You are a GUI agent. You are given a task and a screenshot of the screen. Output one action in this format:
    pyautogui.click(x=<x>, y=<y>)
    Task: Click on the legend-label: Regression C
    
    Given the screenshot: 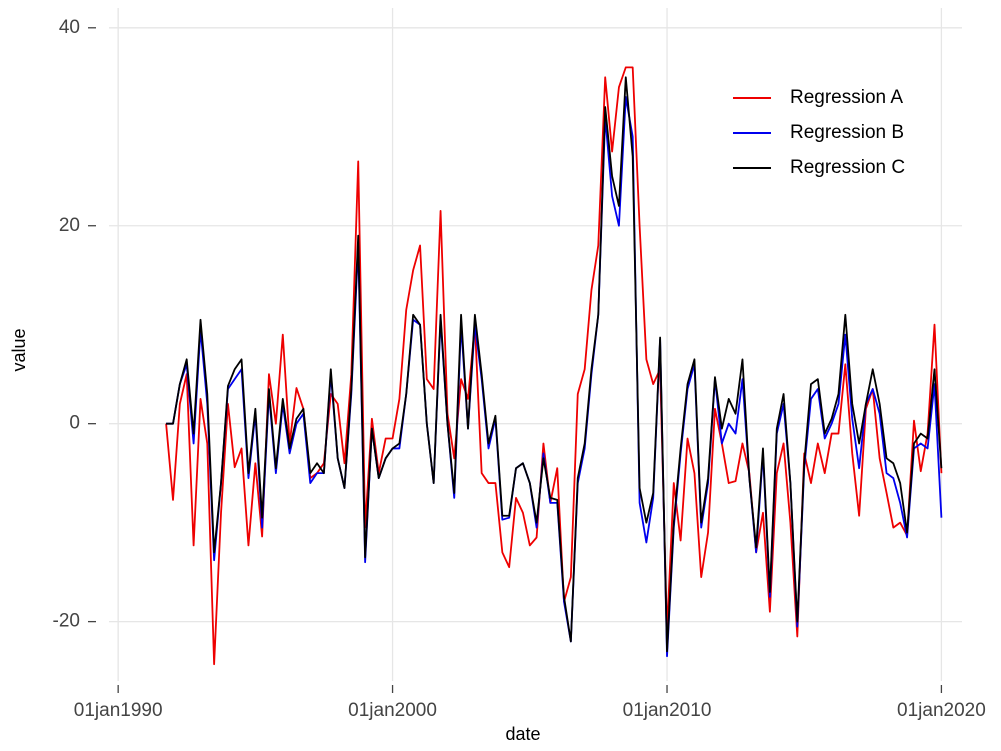 What is the action you would take?
    pyautogui.click(x=847, y=167)
    